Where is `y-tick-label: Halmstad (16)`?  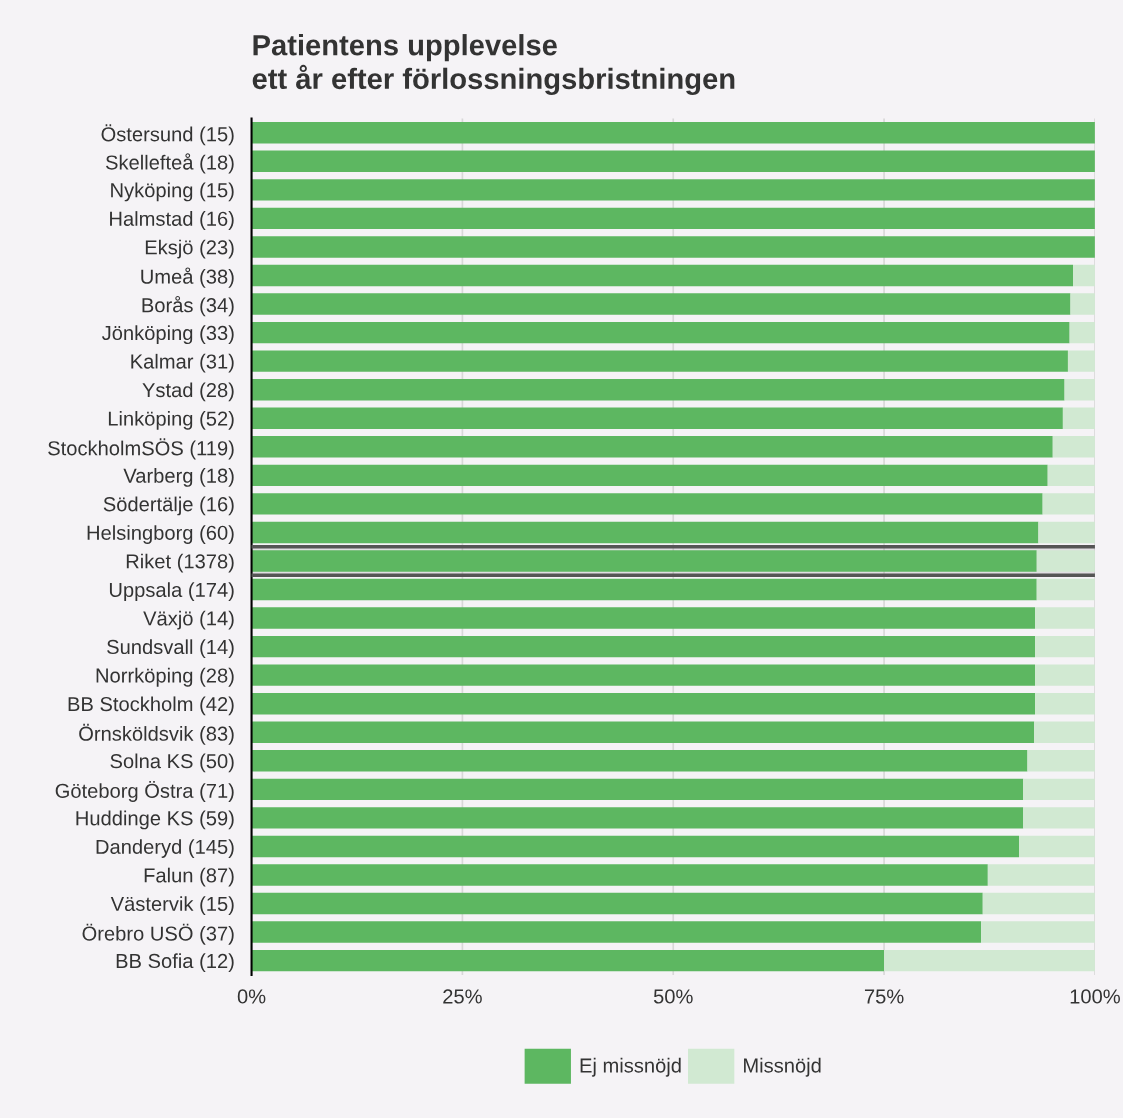
y-tick-label: Halmstad (16) is located at coordinates (172, 220).